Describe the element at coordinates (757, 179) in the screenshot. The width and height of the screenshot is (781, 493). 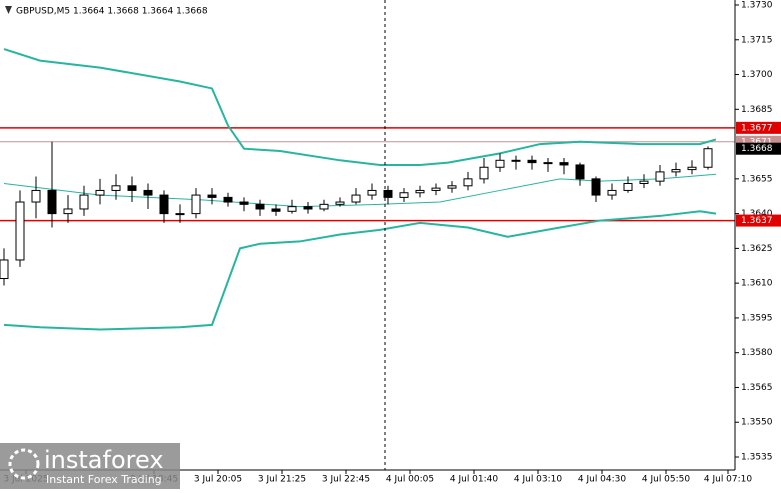
I see `y-tick-label: 1.3655` at that location.